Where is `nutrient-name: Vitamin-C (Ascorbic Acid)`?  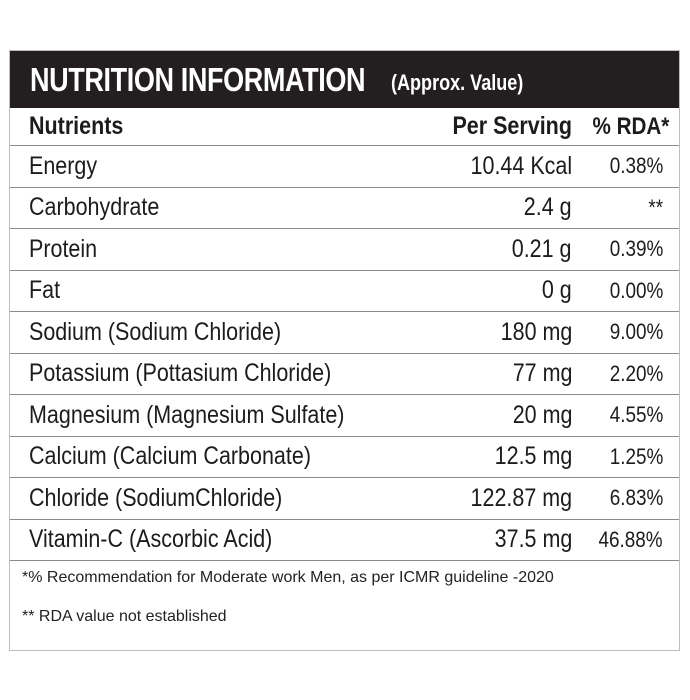
nutrient-name: Vitamin-C (Ascorbic Acid) is located at coordinates (151, 539).